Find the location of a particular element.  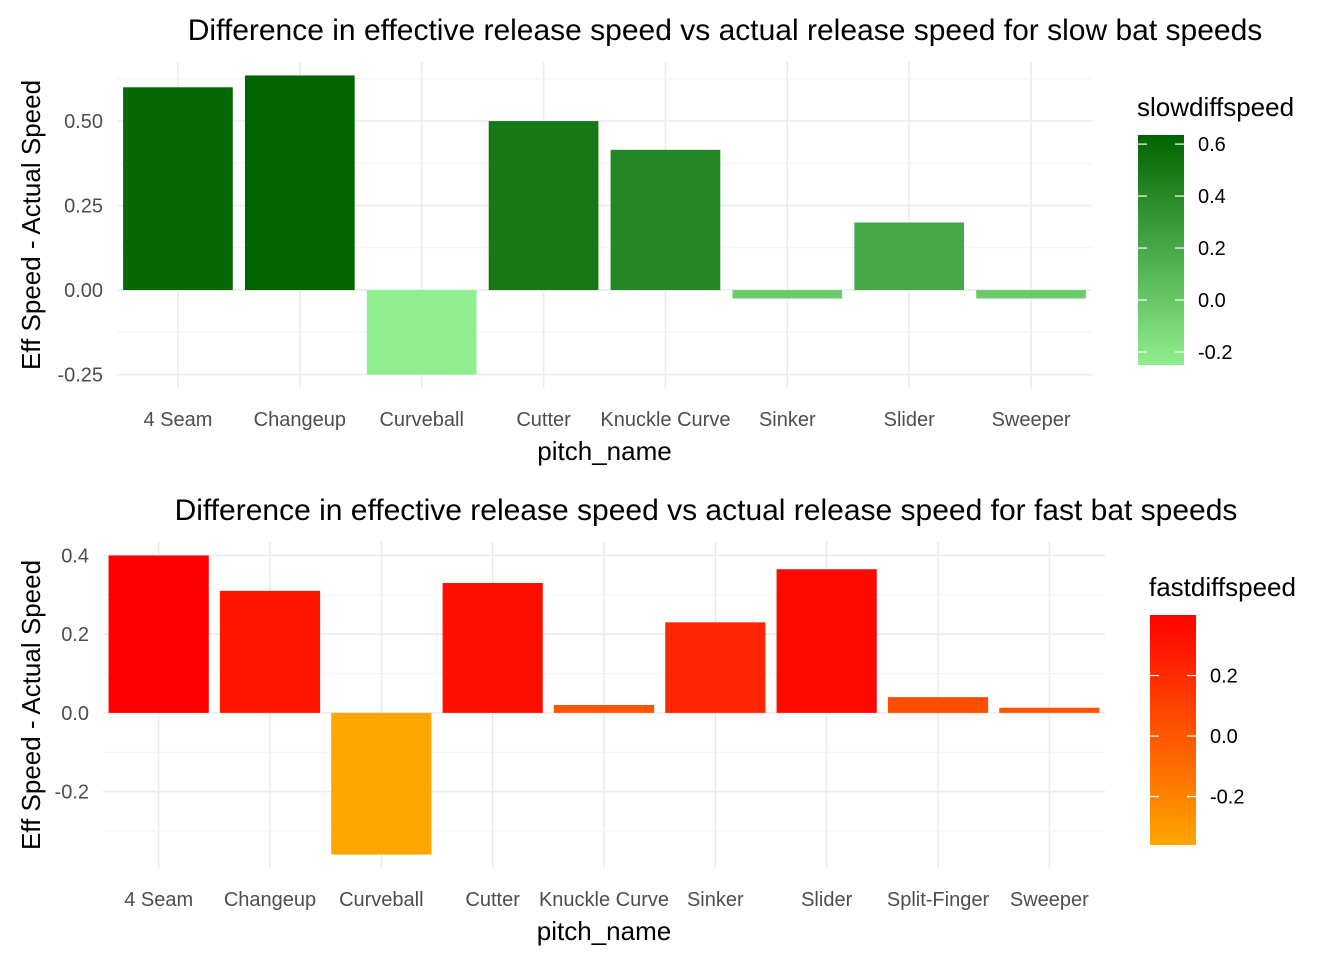

y-tick-label: 0.4 is located at coordinates (75, 556).